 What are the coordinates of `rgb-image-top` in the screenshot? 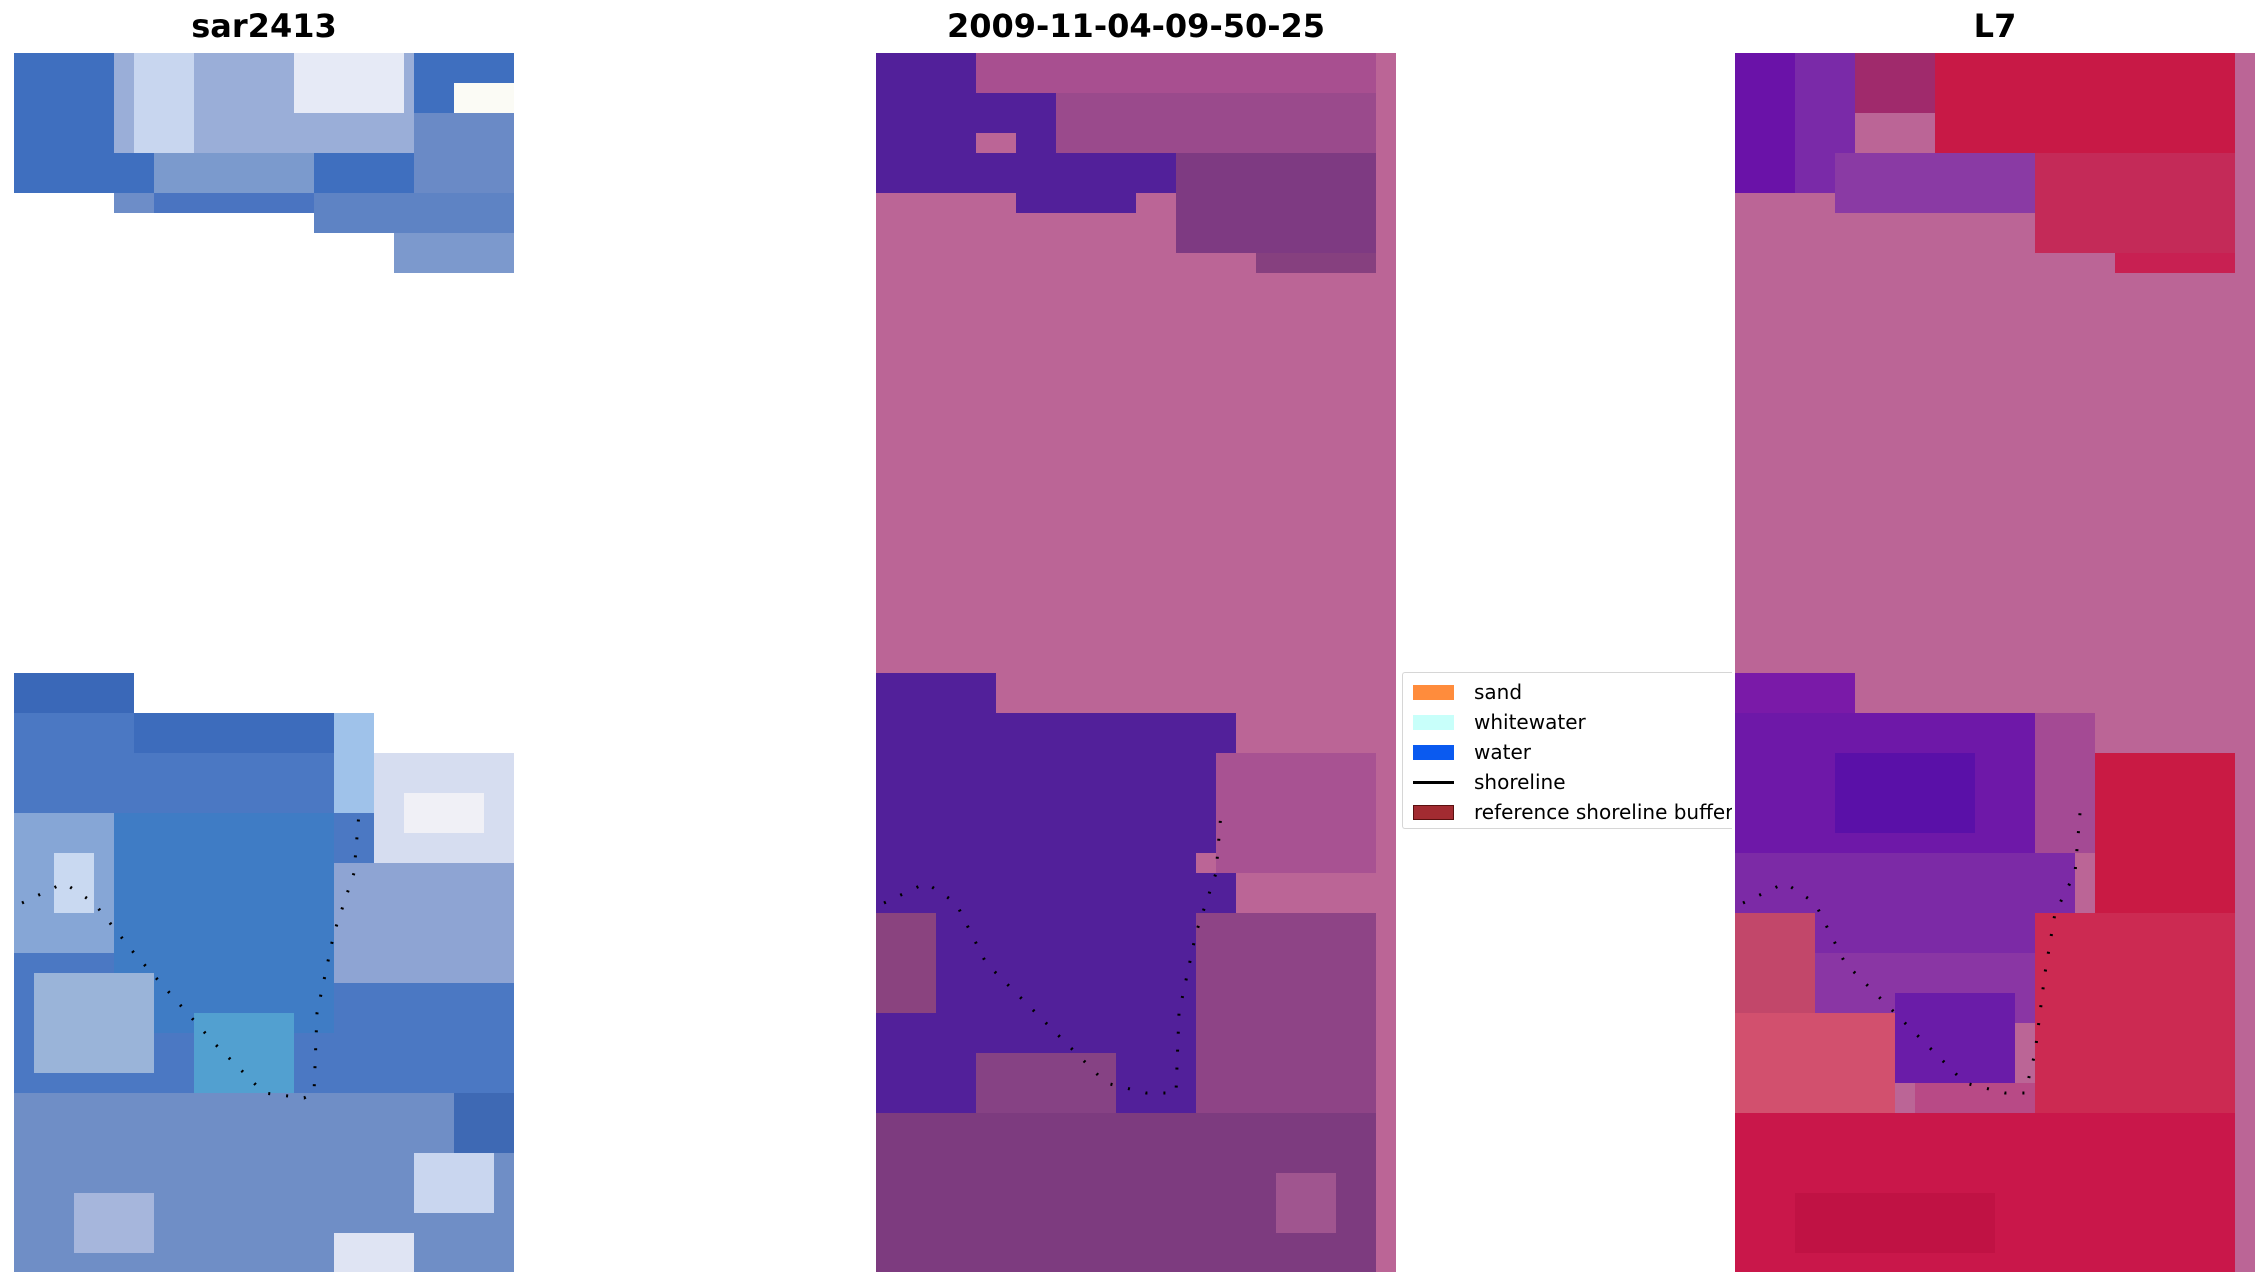 It's located at (264, 163).